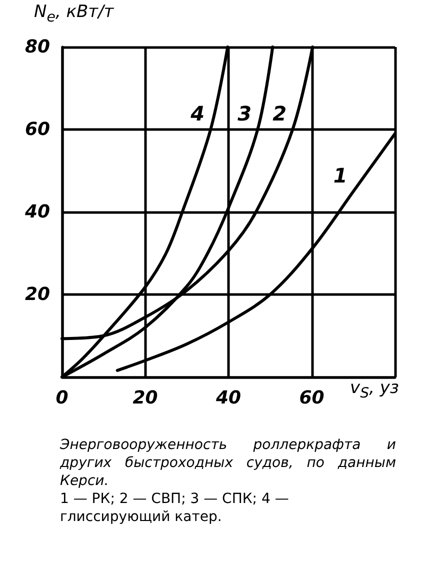 The width and height of the screenshot is (426, 564). Describe the element at coordinates (245, 114) in the screenshot. I see `series-label: 3` at that location.